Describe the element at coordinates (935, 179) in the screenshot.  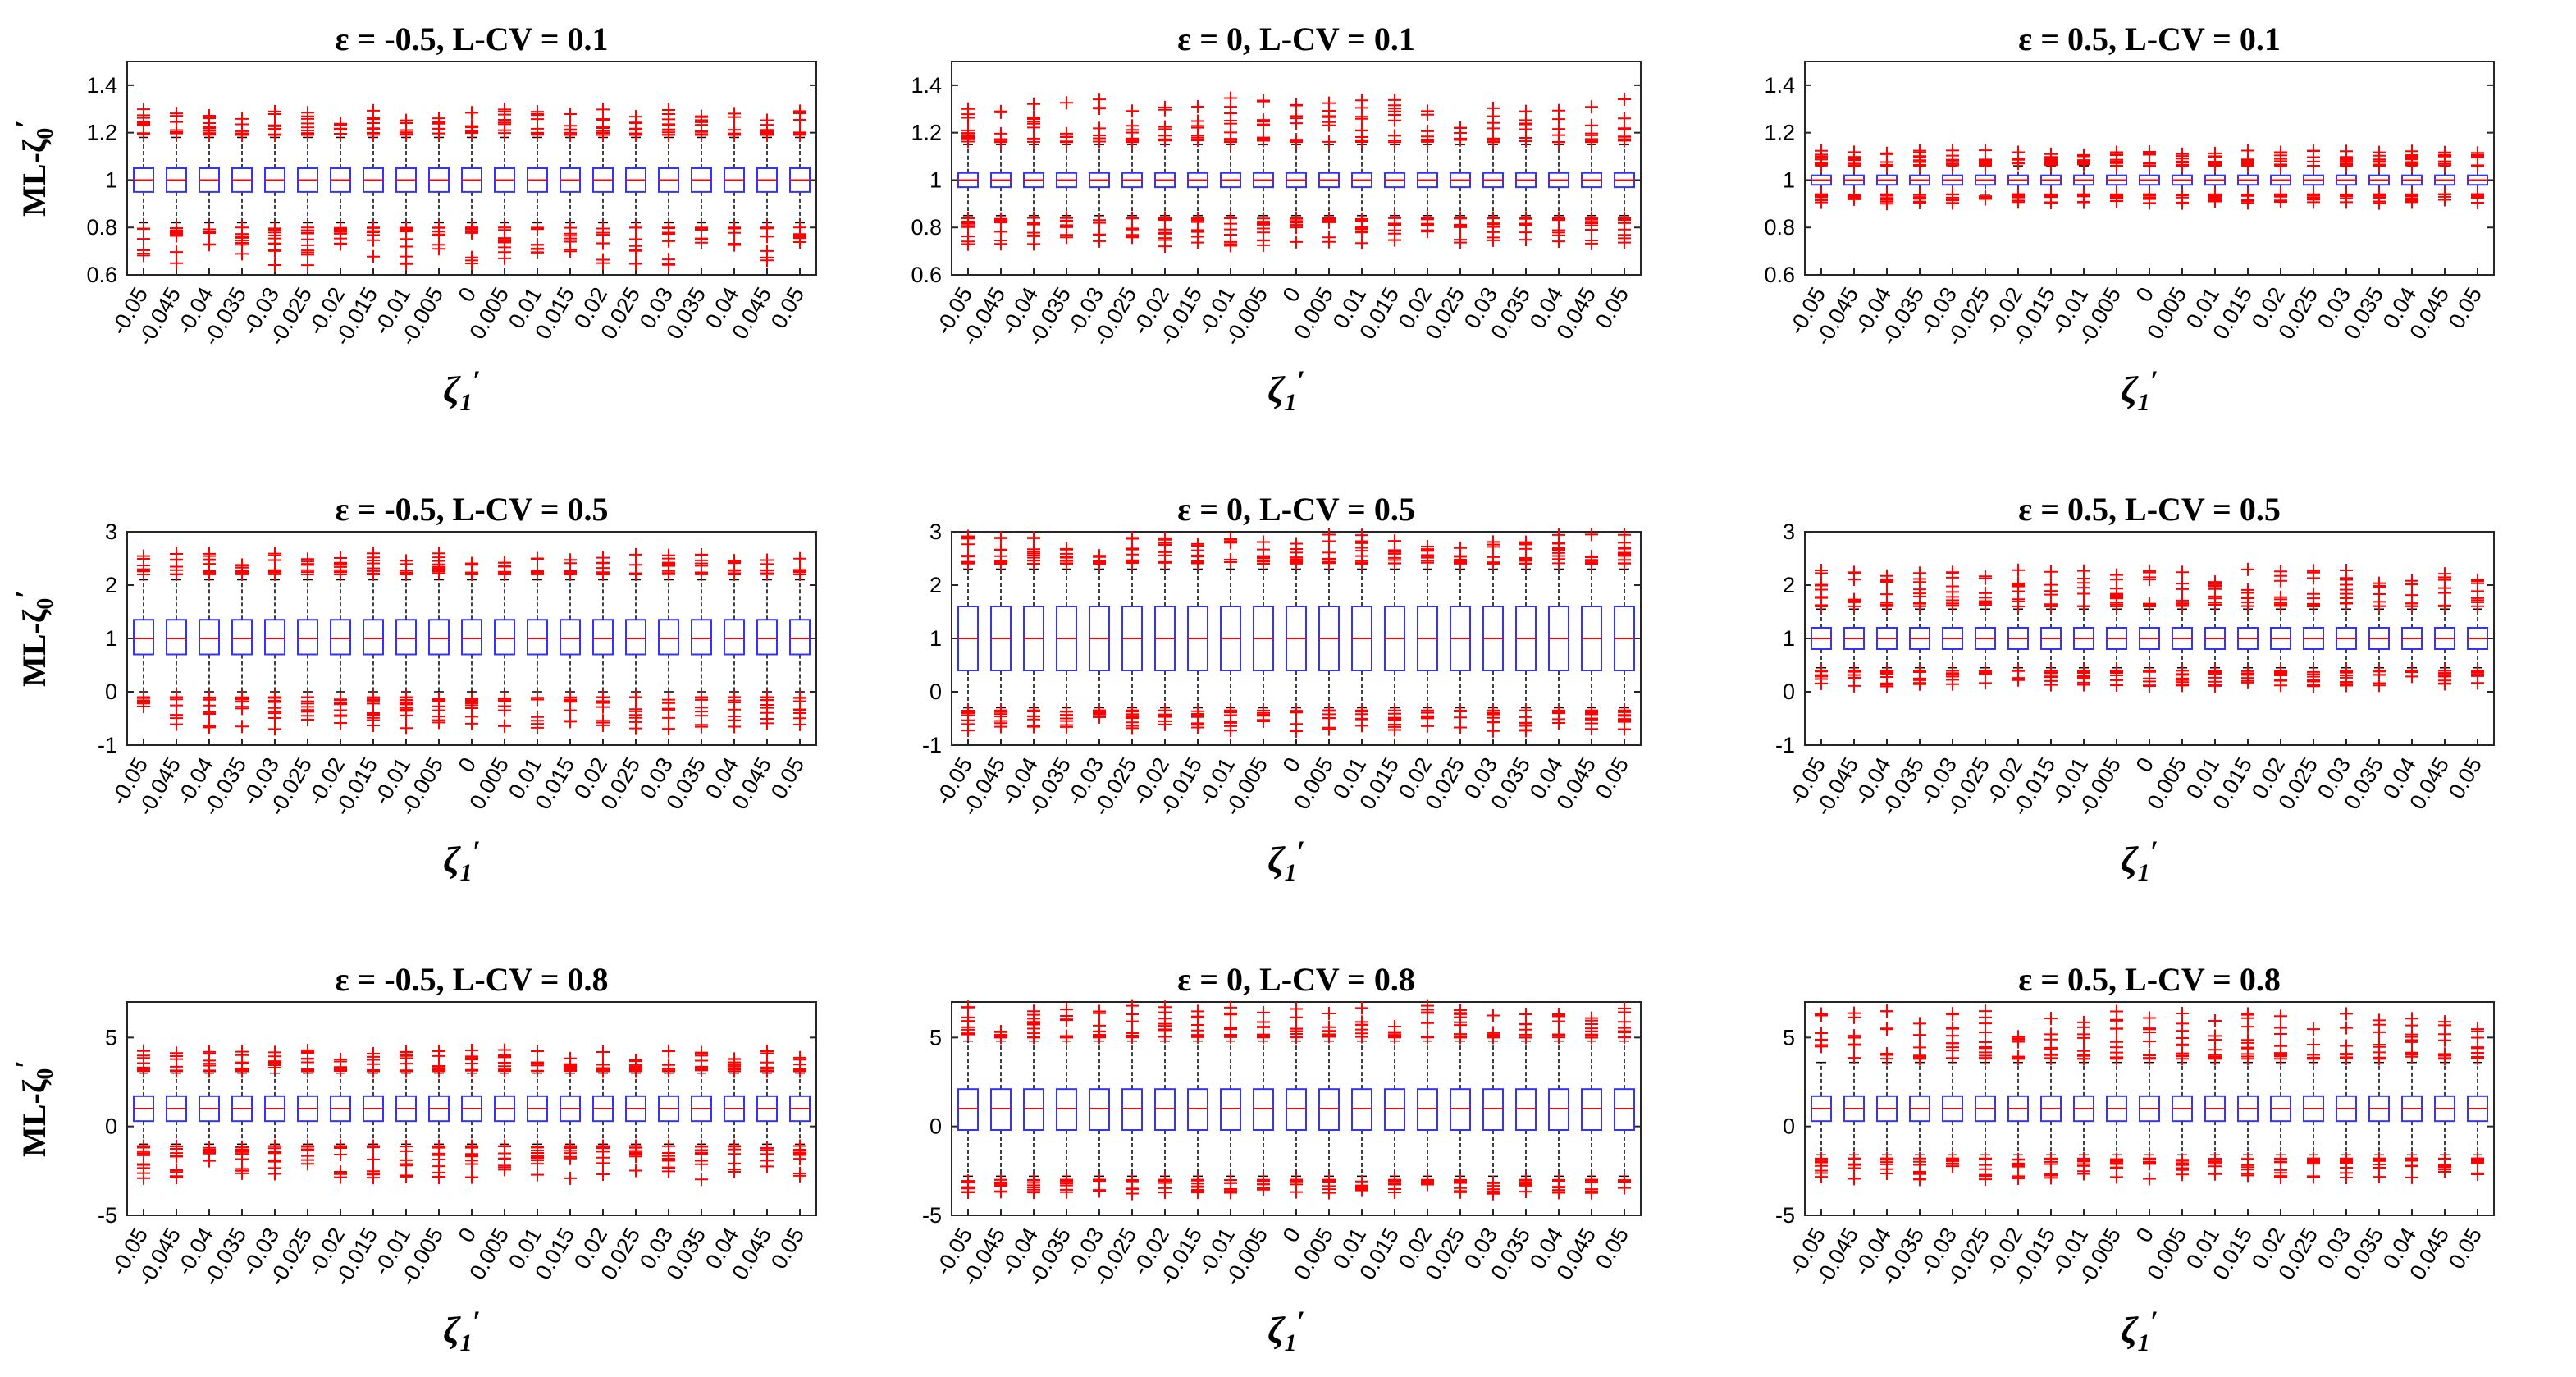
I see `y-tick-label: 1` at that location.